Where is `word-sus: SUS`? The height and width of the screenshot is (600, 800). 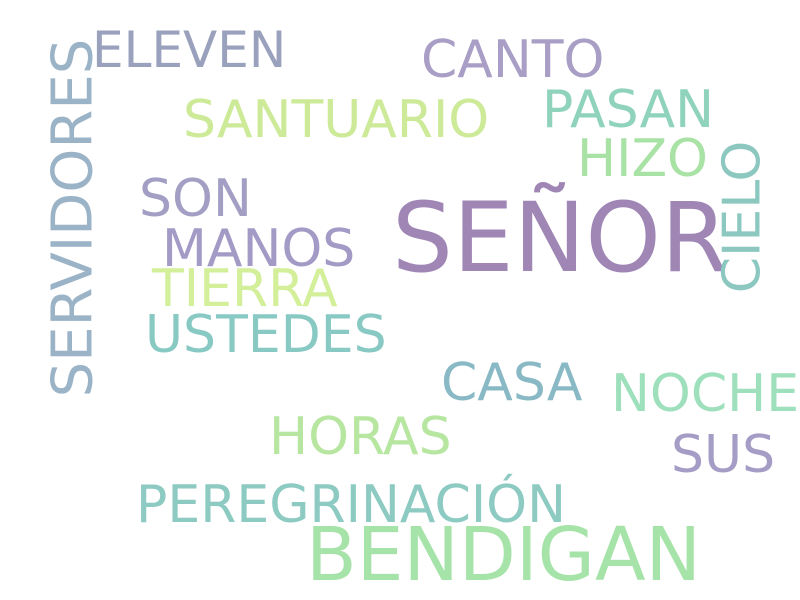
word-sus: SUS is located at coordinates (723, 455).